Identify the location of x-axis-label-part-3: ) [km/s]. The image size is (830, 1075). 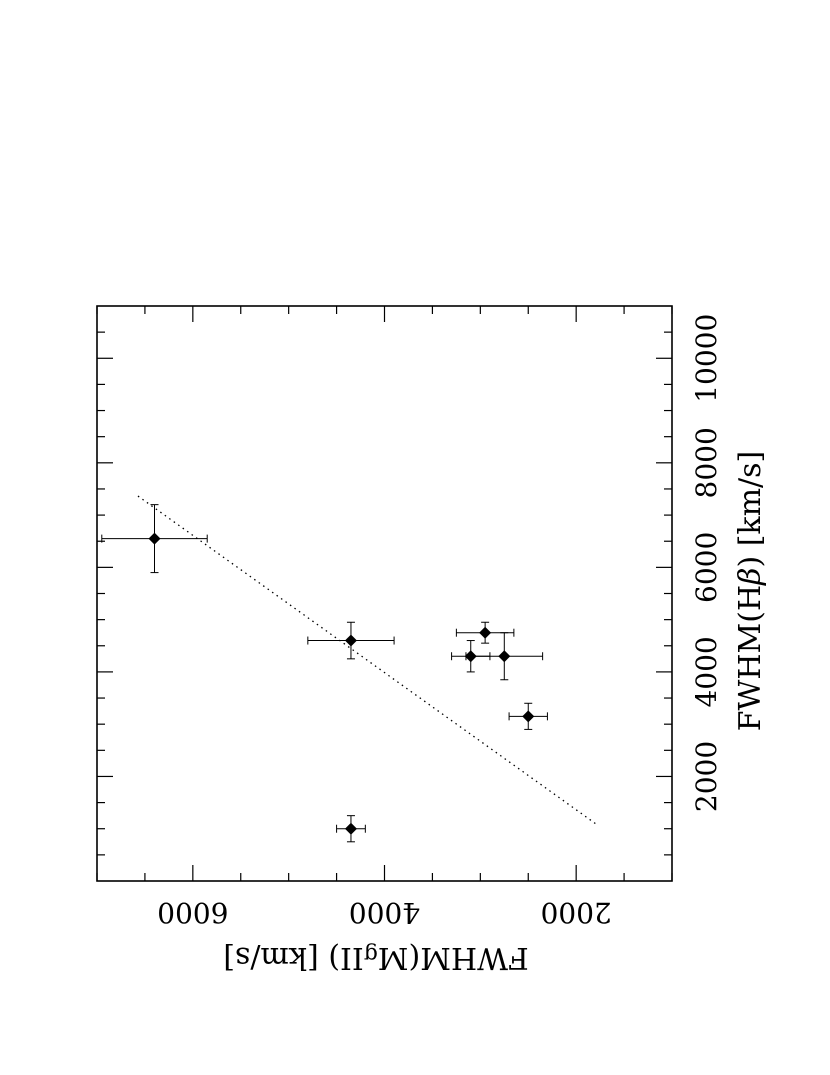
(750, 509).